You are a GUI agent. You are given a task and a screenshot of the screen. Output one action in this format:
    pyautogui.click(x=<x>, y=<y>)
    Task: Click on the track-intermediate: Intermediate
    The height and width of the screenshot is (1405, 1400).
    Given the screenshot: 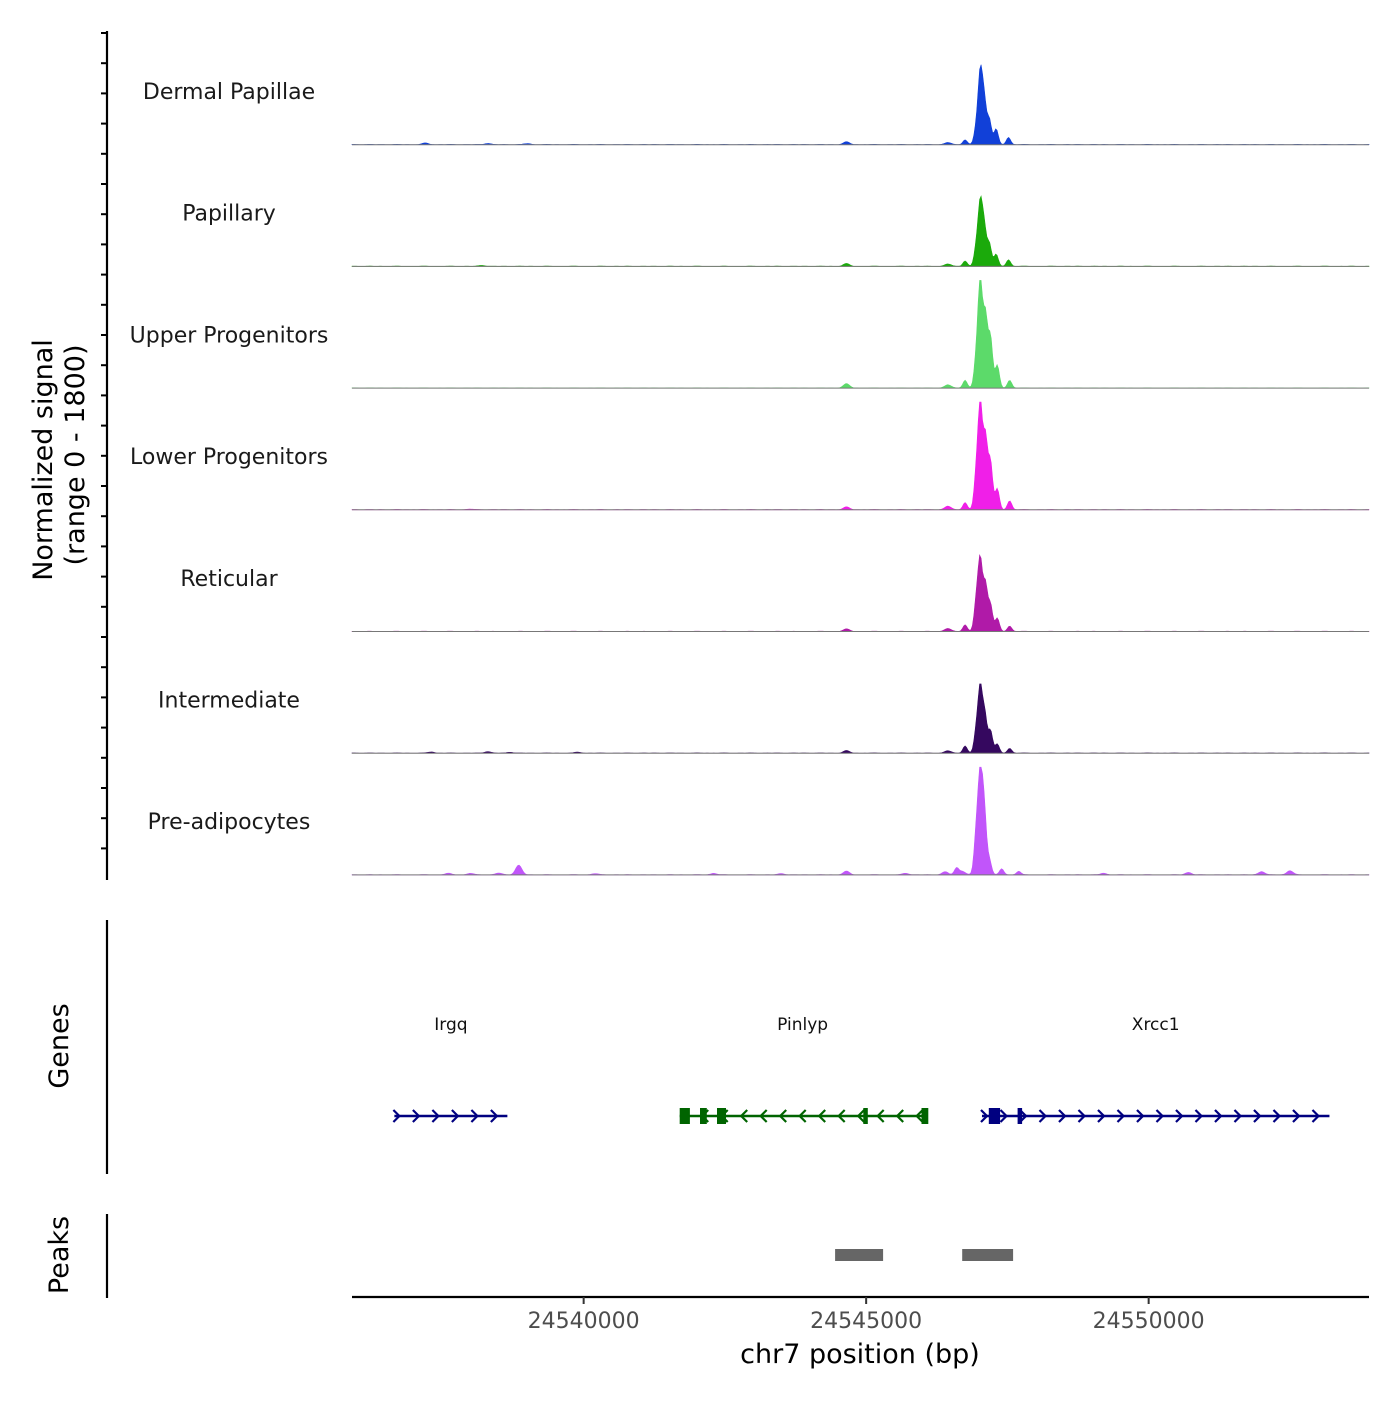 What is the action you would take?
    pyautogui.click(x=764, y=718)
    